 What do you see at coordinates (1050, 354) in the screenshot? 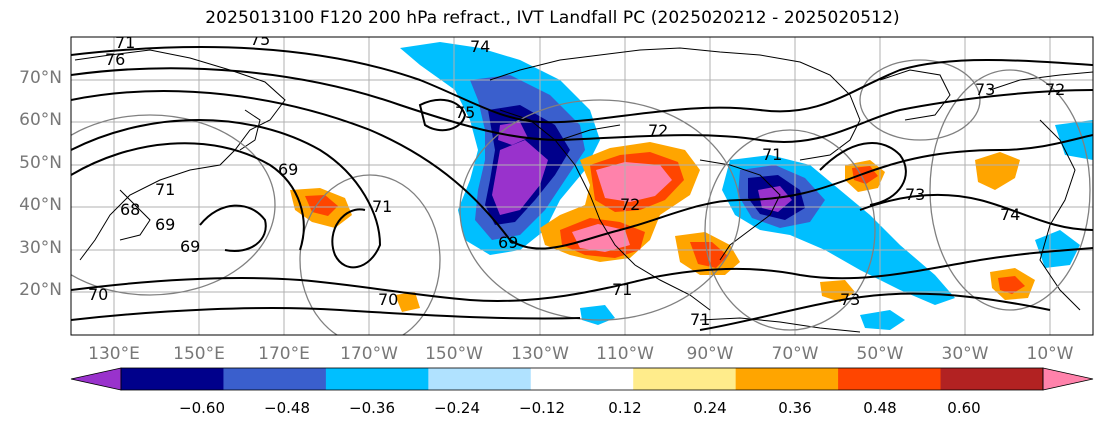
I see `lon-label: 10°W` at bounding box center [1050, 354].